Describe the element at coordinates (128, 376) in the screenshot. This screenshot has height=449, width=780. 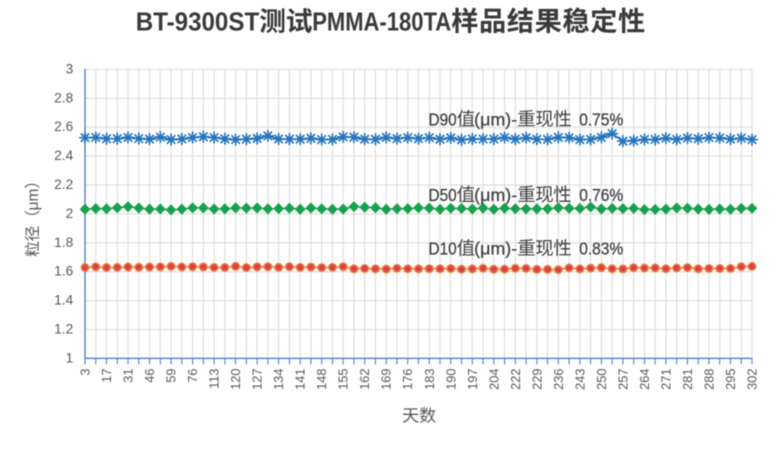
I see `svg-text: 31` at that location.